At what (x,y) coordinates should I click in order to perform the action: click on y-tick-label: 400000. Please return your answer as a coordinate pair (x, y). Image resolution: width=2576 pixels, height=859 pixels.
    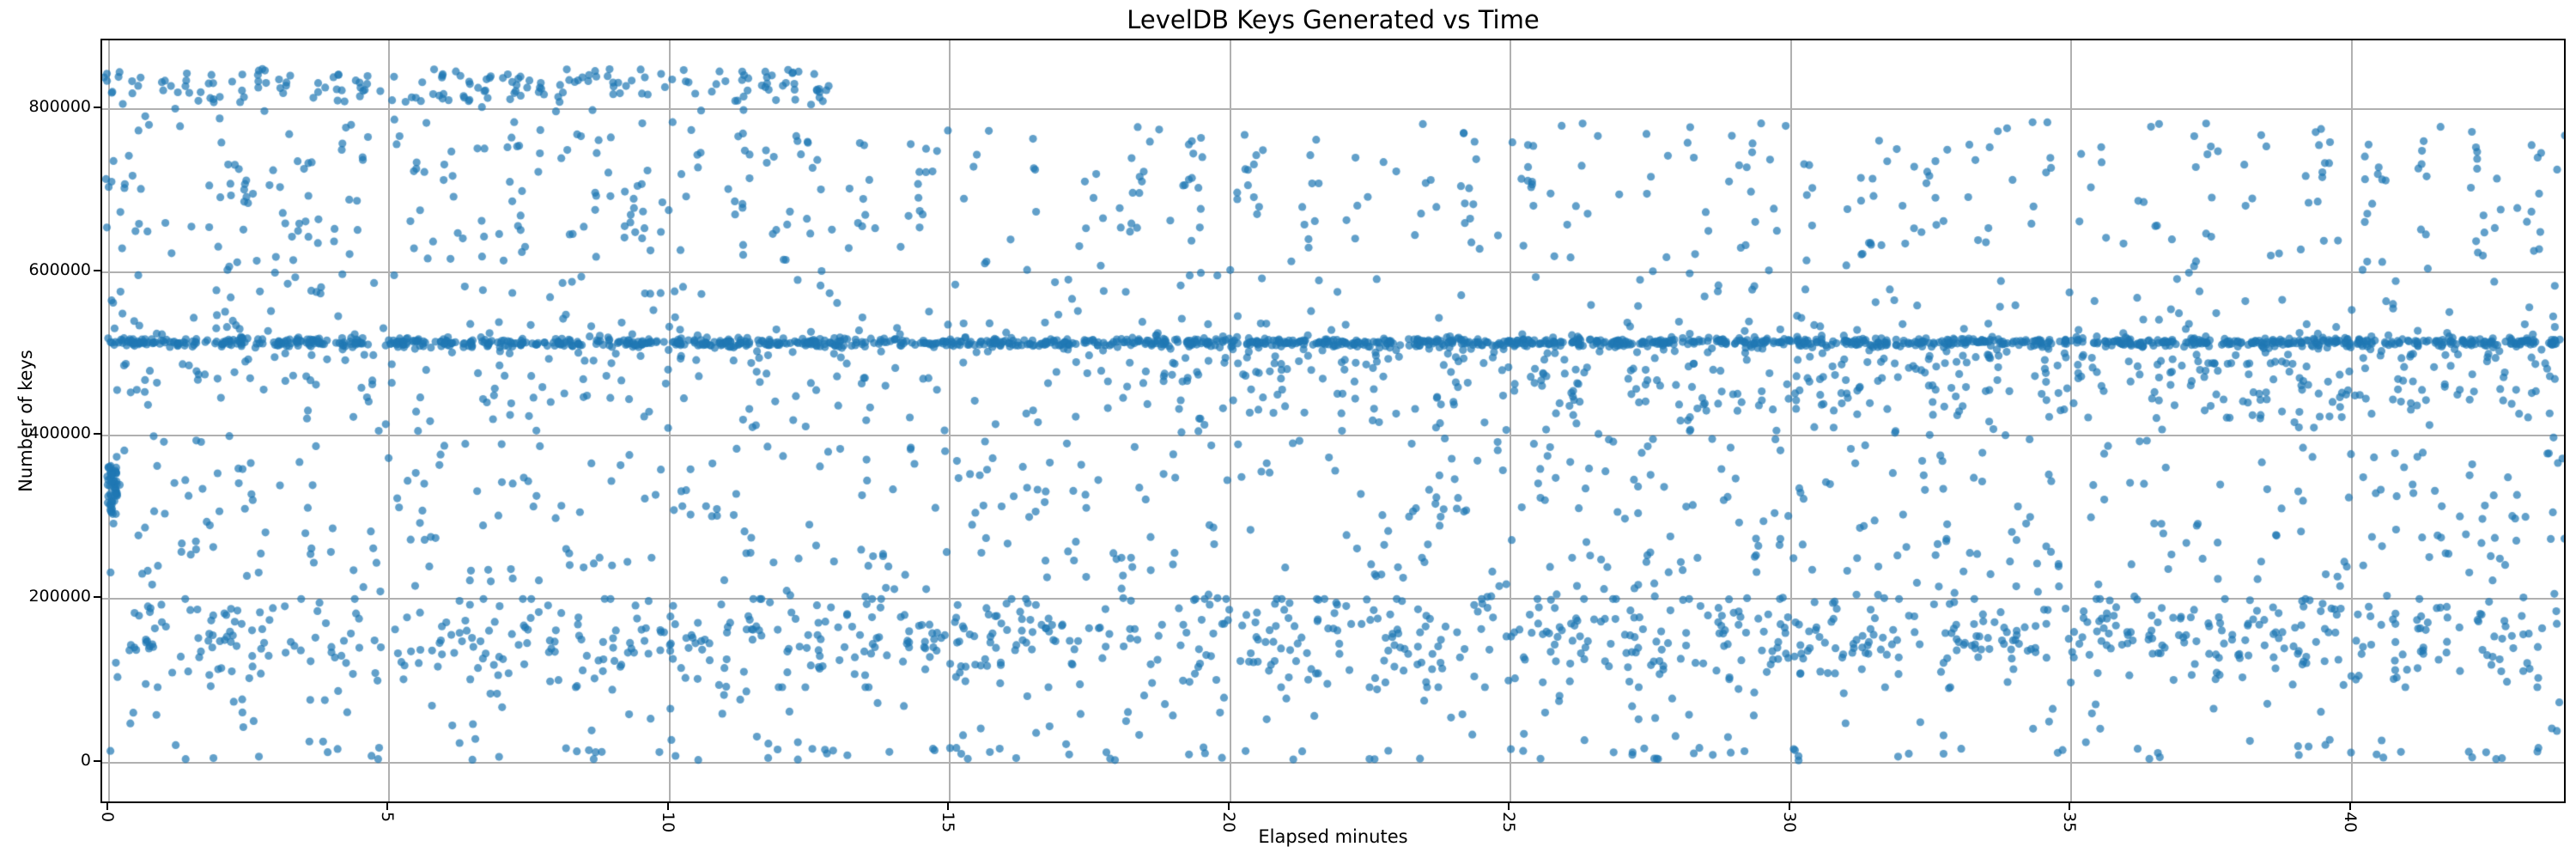
    Looking at the image, I should click on (59, 433).